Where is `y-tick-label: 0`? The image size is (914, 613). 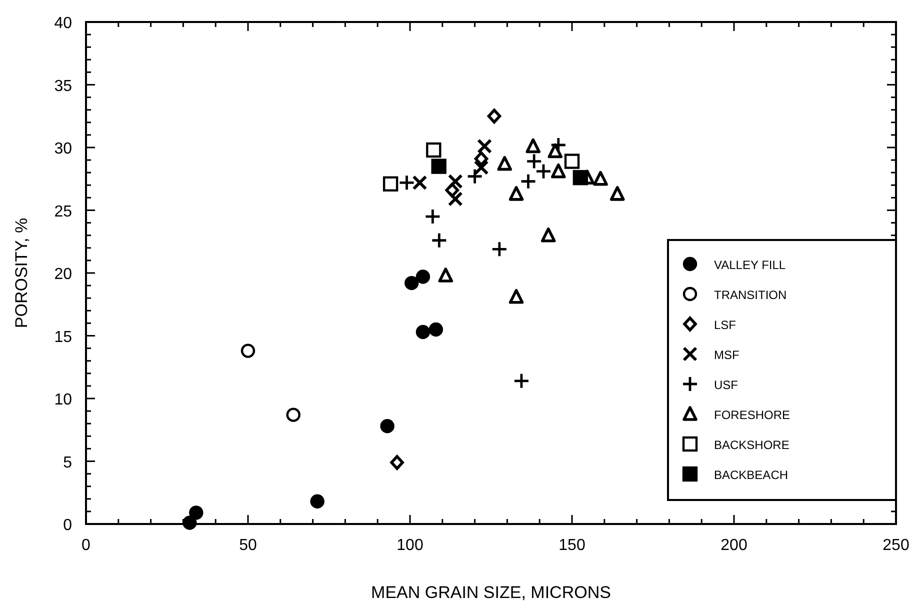 y-tick-label: 0 is located at coordinates (67, 525).